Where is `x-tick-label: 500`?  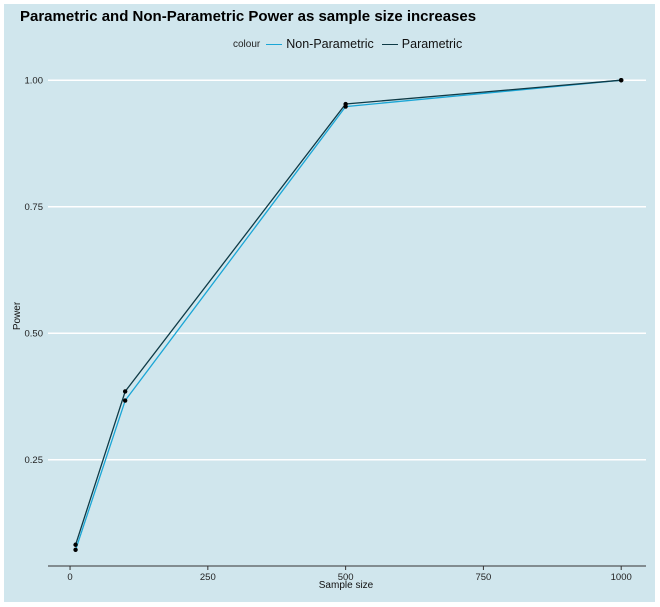
x-tick-label: 500 is located at coordinates (346, 577).